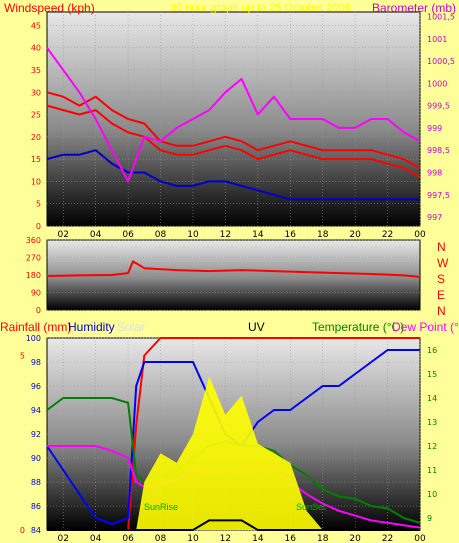 The width and height of the screenshot is (459, 543). Describe the element at coordinates (49, 8) in the screenshot. I see `windspeed-label: Windspeed (kph)` at that location.